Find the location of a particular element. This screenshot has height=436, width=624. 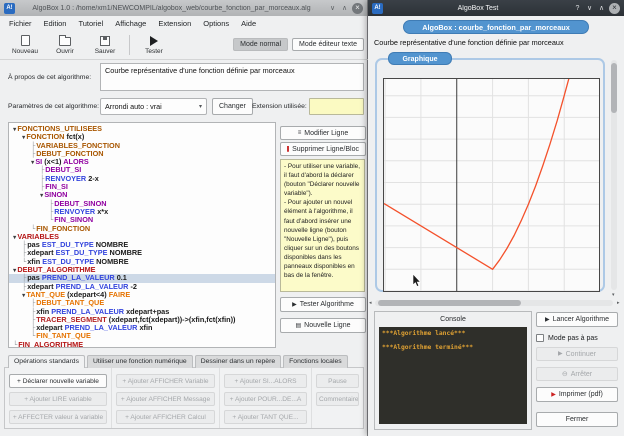

ops-button: + Déclarer nouvelle variable is located at coordinates (58, 381).